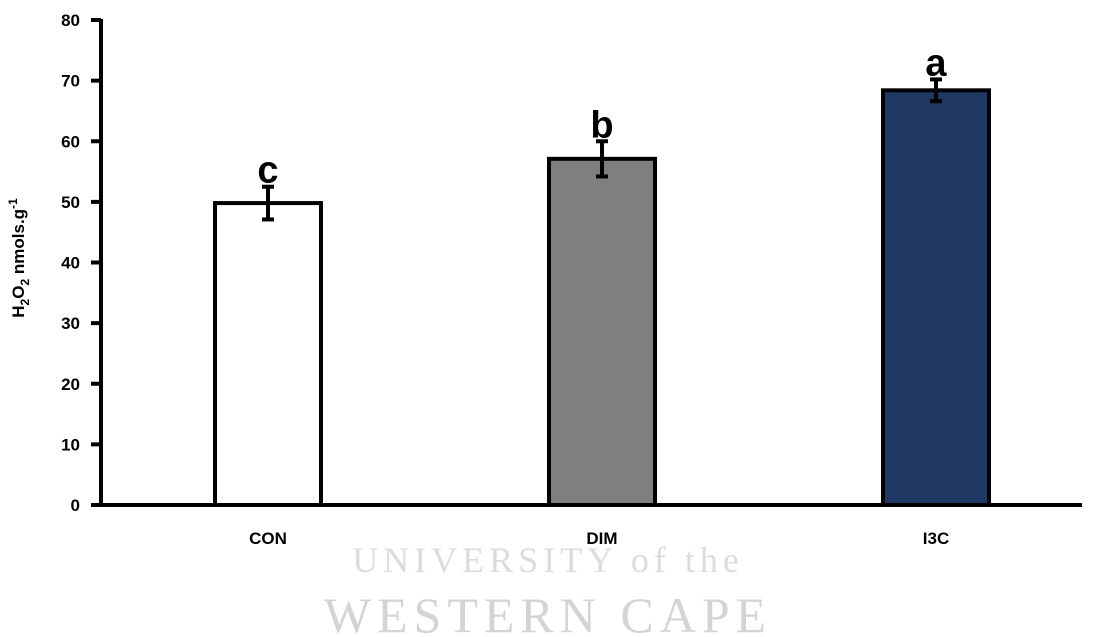  What do you see at coordinates (601, 125) in the screenshot?
I see `significance-letter-dim: b` at bounding box center [601, 125].